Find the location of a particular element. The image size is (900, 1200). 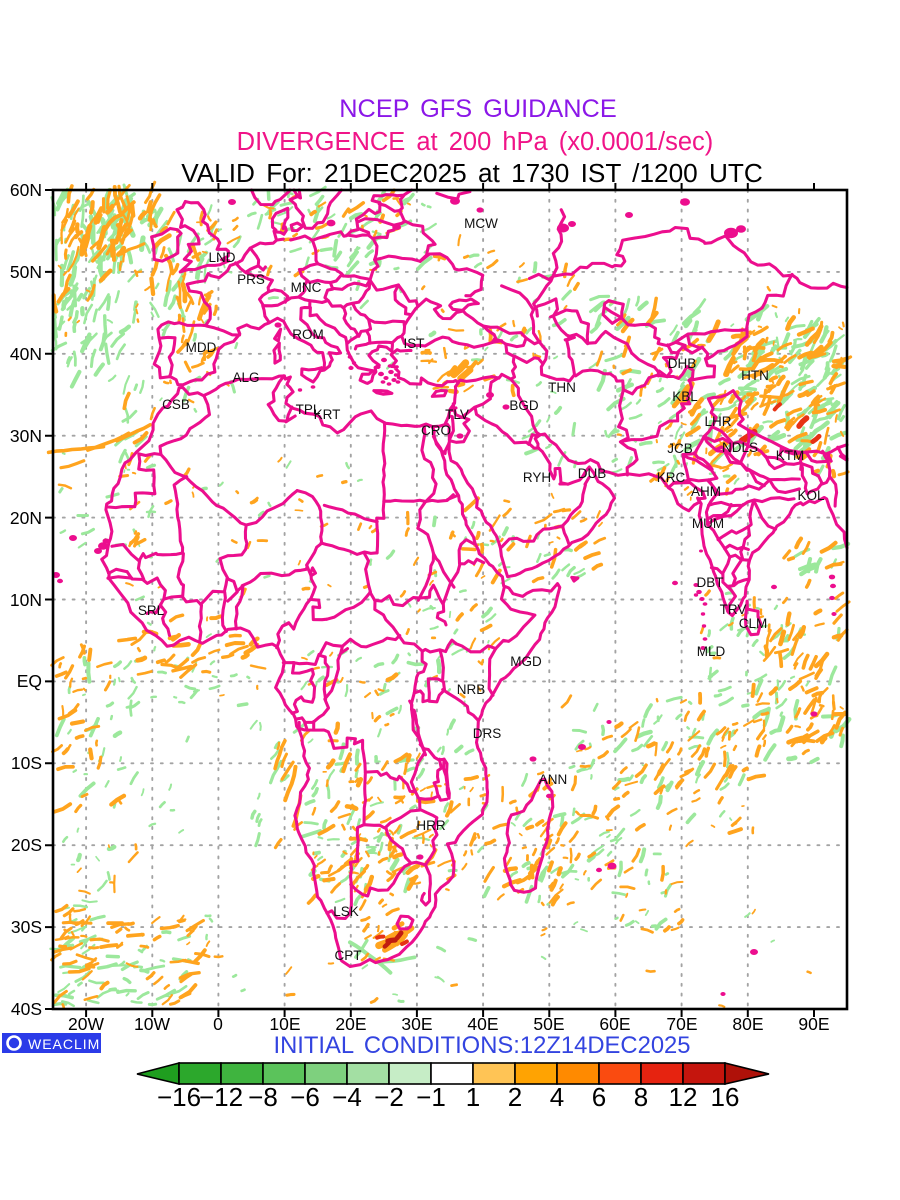

svg-text: LHR is located at coordinates (717, 421).